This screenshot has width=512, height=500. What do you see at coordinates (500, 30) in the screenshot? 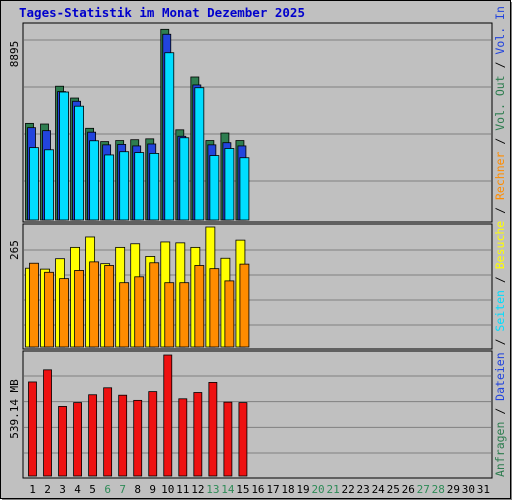
I see `legend-item-12: Vol. In` at bounding box center [500, 30].